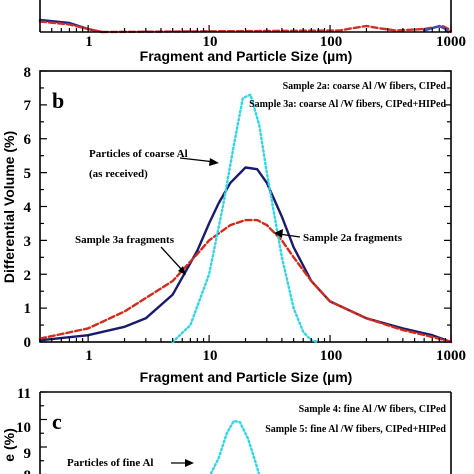 This screenshot has height=474, width=474. Describe the element at coordinates (89, 42) in the screenshot. I see `panel-a-xtick-1: 1` at that location.